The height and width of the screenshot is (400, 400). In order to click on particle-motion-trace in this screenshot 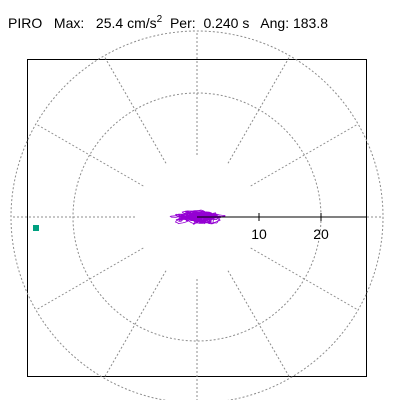, I will do `click(197, 217)`.